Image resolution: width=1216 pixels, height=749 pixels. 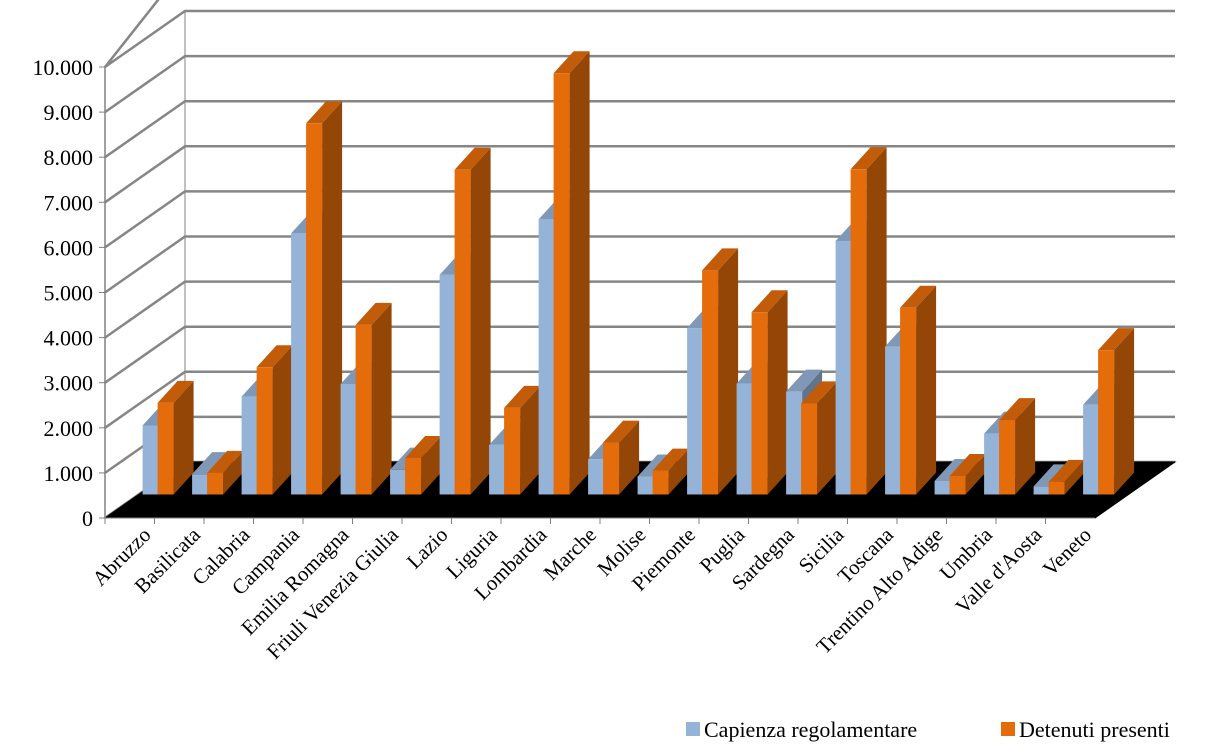 What do you see at coordinates (69, 112) in the screenshot?
I see `y-tick-label: 9.000` at bounding box center [69, 112].